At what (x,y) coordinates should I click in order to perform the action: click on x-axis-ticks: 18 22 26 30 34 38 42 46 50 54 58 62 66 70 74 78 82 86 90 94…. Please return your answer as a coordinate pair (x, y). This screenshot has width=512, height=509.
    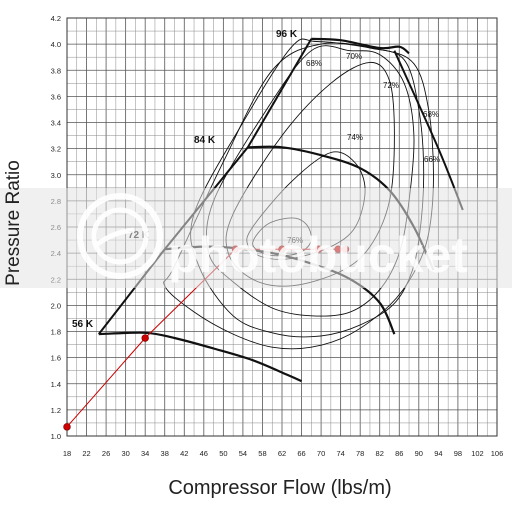
    Looking at the image, I should click on (283, 453).